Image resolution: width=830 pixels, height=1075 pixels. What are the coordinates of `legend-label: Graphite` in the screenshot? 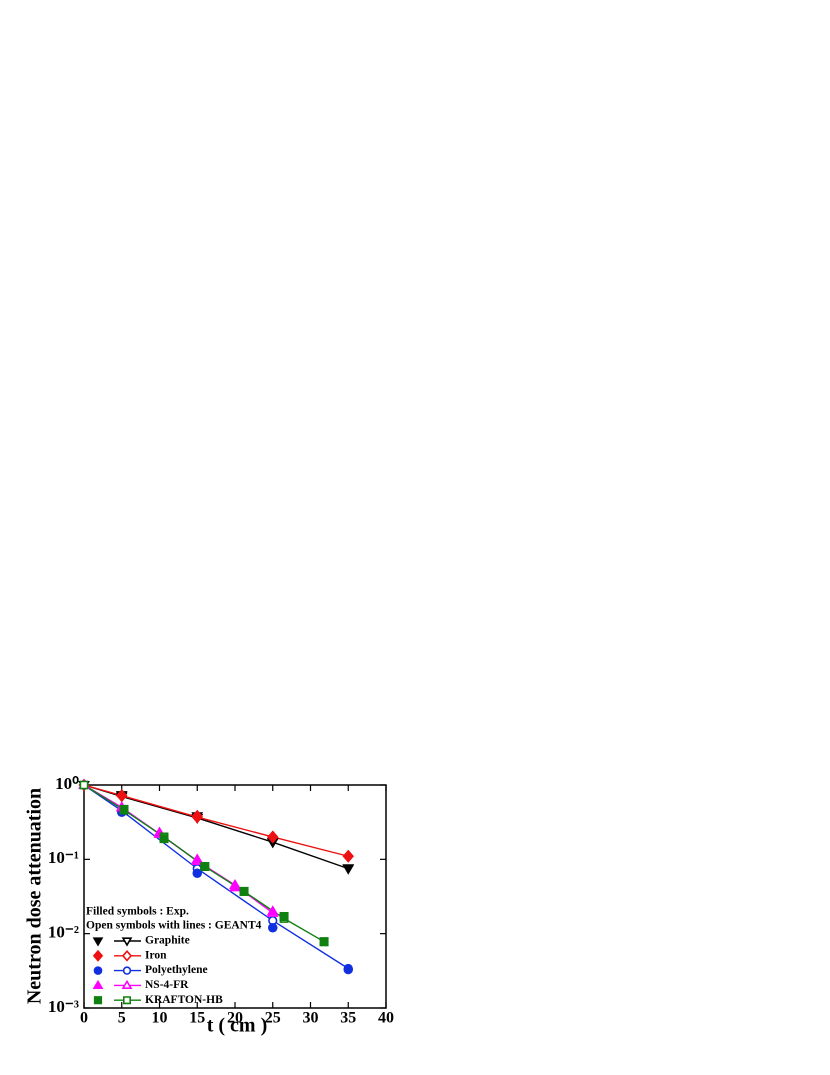 It's located at (167, 941).